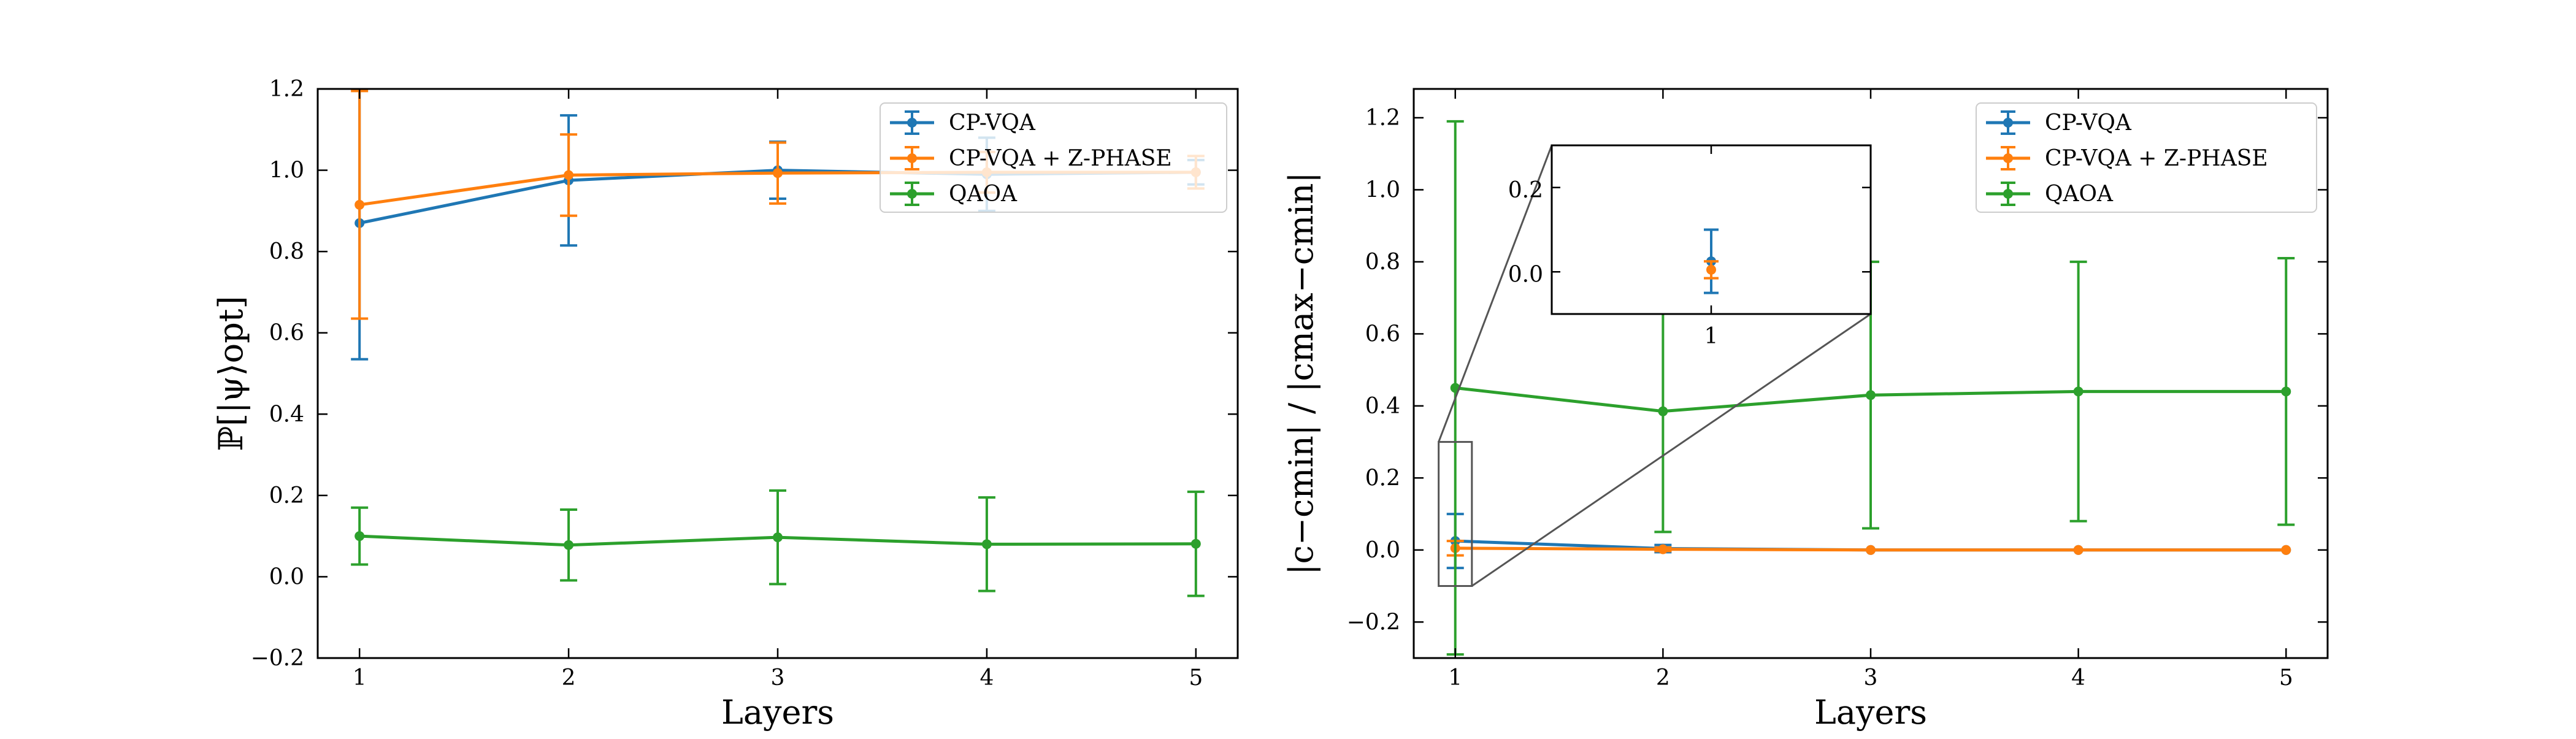 The image size is (2576, 739). Describe the element at coordinates (2008, 194) in the screenshot. I see `right-legend-qaoa-swatch-dot` at that location.